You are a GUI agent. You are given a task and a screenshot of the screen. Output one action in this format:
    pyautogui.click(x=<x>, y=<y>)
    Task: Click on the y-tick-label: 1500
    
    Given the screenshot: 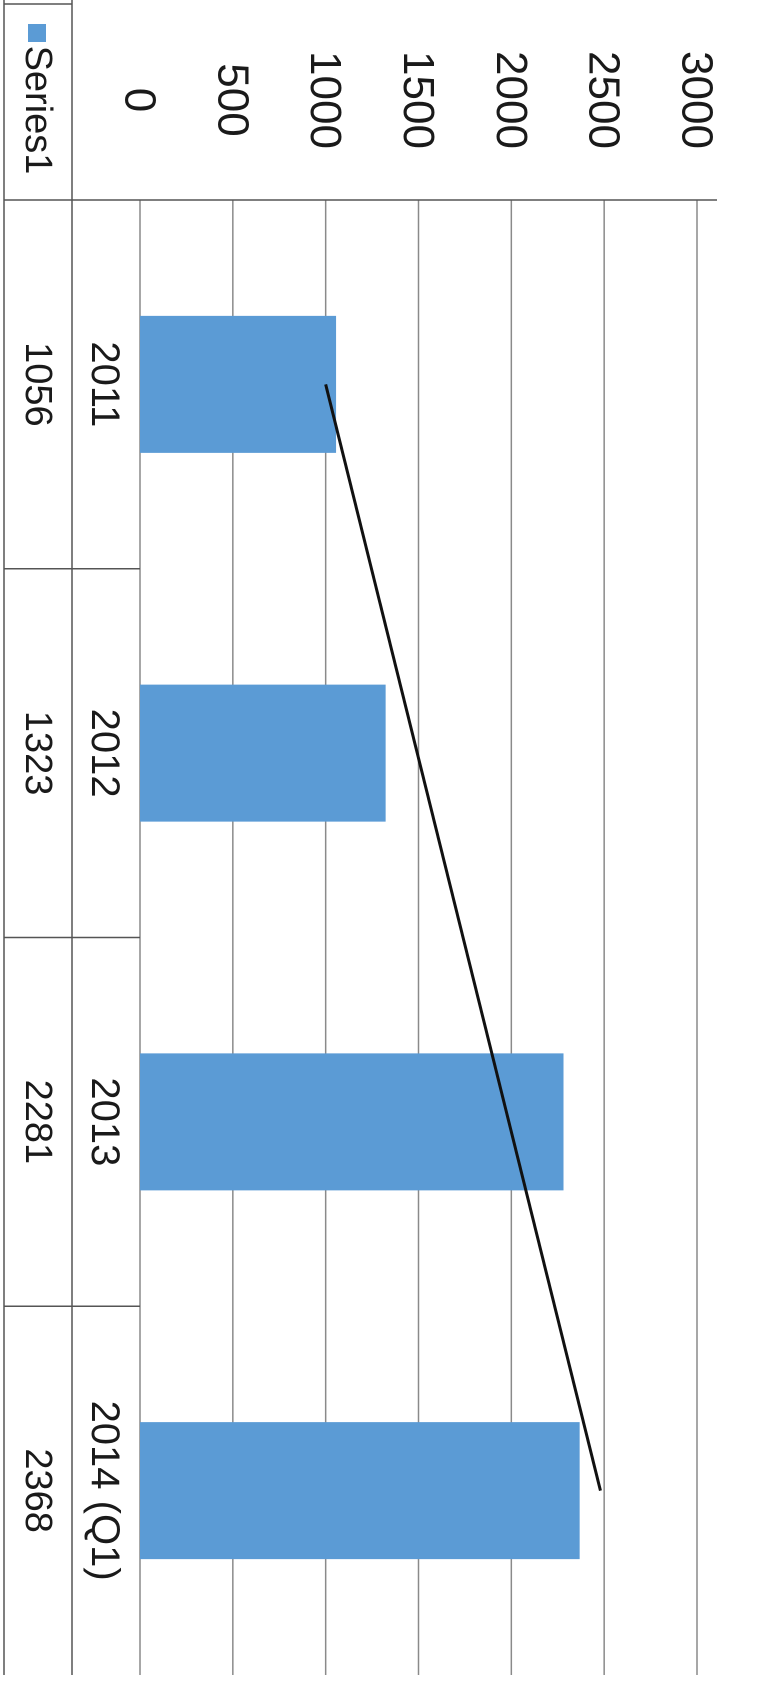 What is the action you would take?
    pyautogui.click(x=418, y=100)
    